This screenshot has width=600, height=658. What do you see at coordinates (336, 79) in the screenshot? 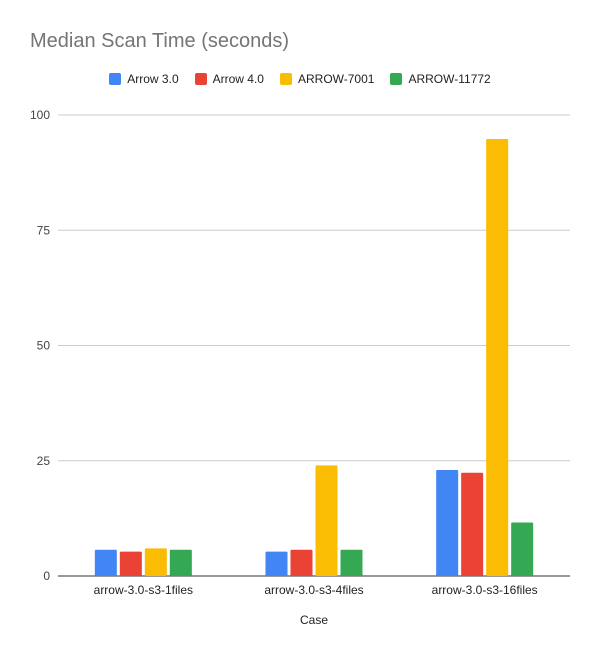
I see `legend-label: ARROW-7001` at bounding box center [336, 79].